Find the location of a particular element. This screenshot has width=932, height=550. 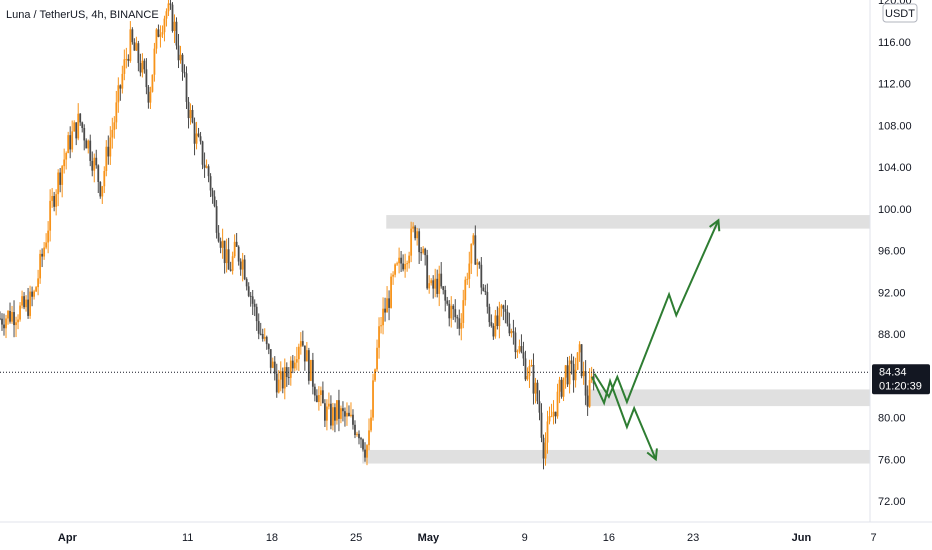

x-tick-label: 7 is located at coordinates (874, 538).